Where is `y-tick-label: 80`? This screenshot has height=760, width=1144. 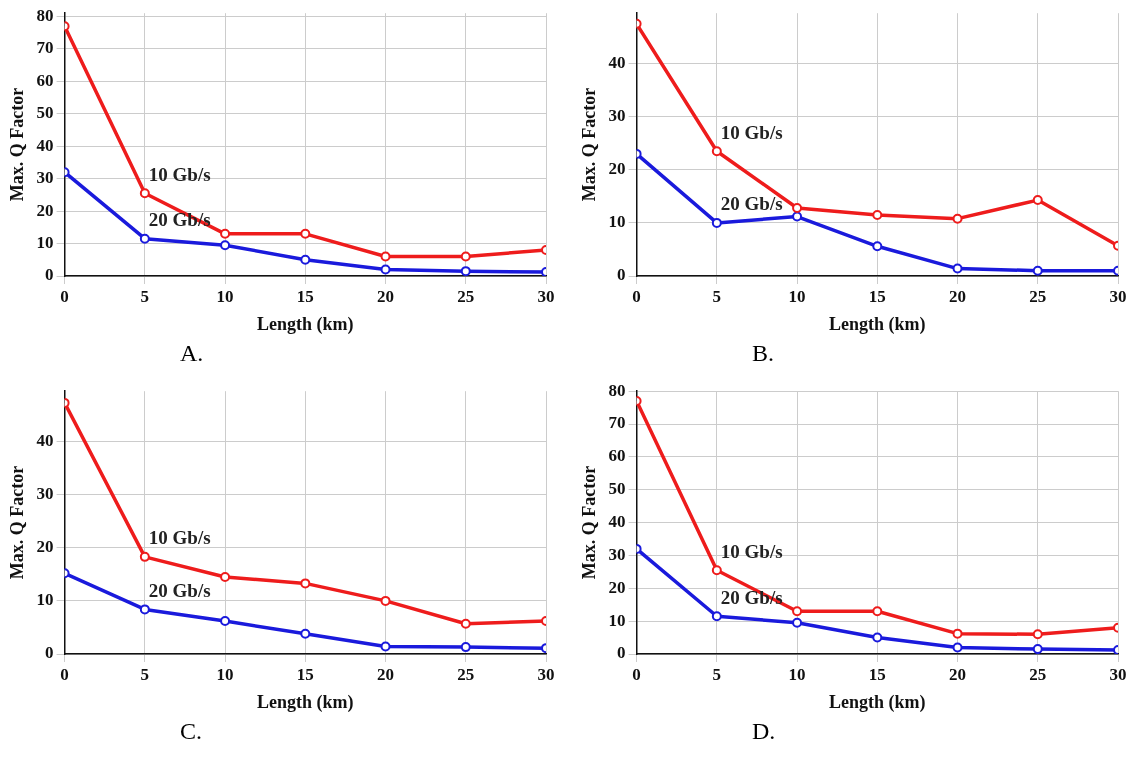 y-tick-label: 80 is located at coordinates (617, 390).